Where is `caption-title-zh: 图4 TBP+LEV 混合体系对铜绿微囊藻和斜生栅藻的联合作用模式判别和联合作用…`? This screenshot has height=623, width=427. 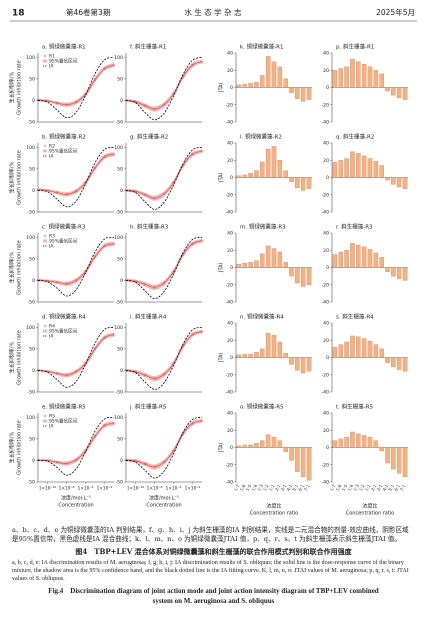 caption-title-zh: 图4 TBP+LEV 混合体系对铜绿微囊藻和斜生栅藻的联合作用模式判别和联合作用… is located at coordinates (213, 551).